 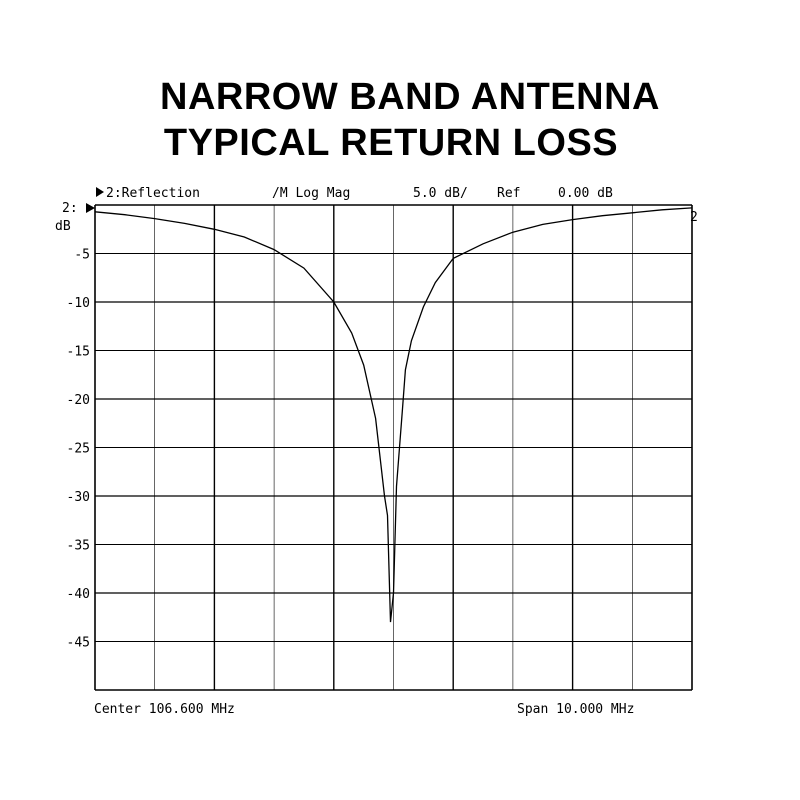 What do you see at coordinates (694, 217) in the screenshot?
I see `trace-end-label: 2` at bounding box center [694, 217].